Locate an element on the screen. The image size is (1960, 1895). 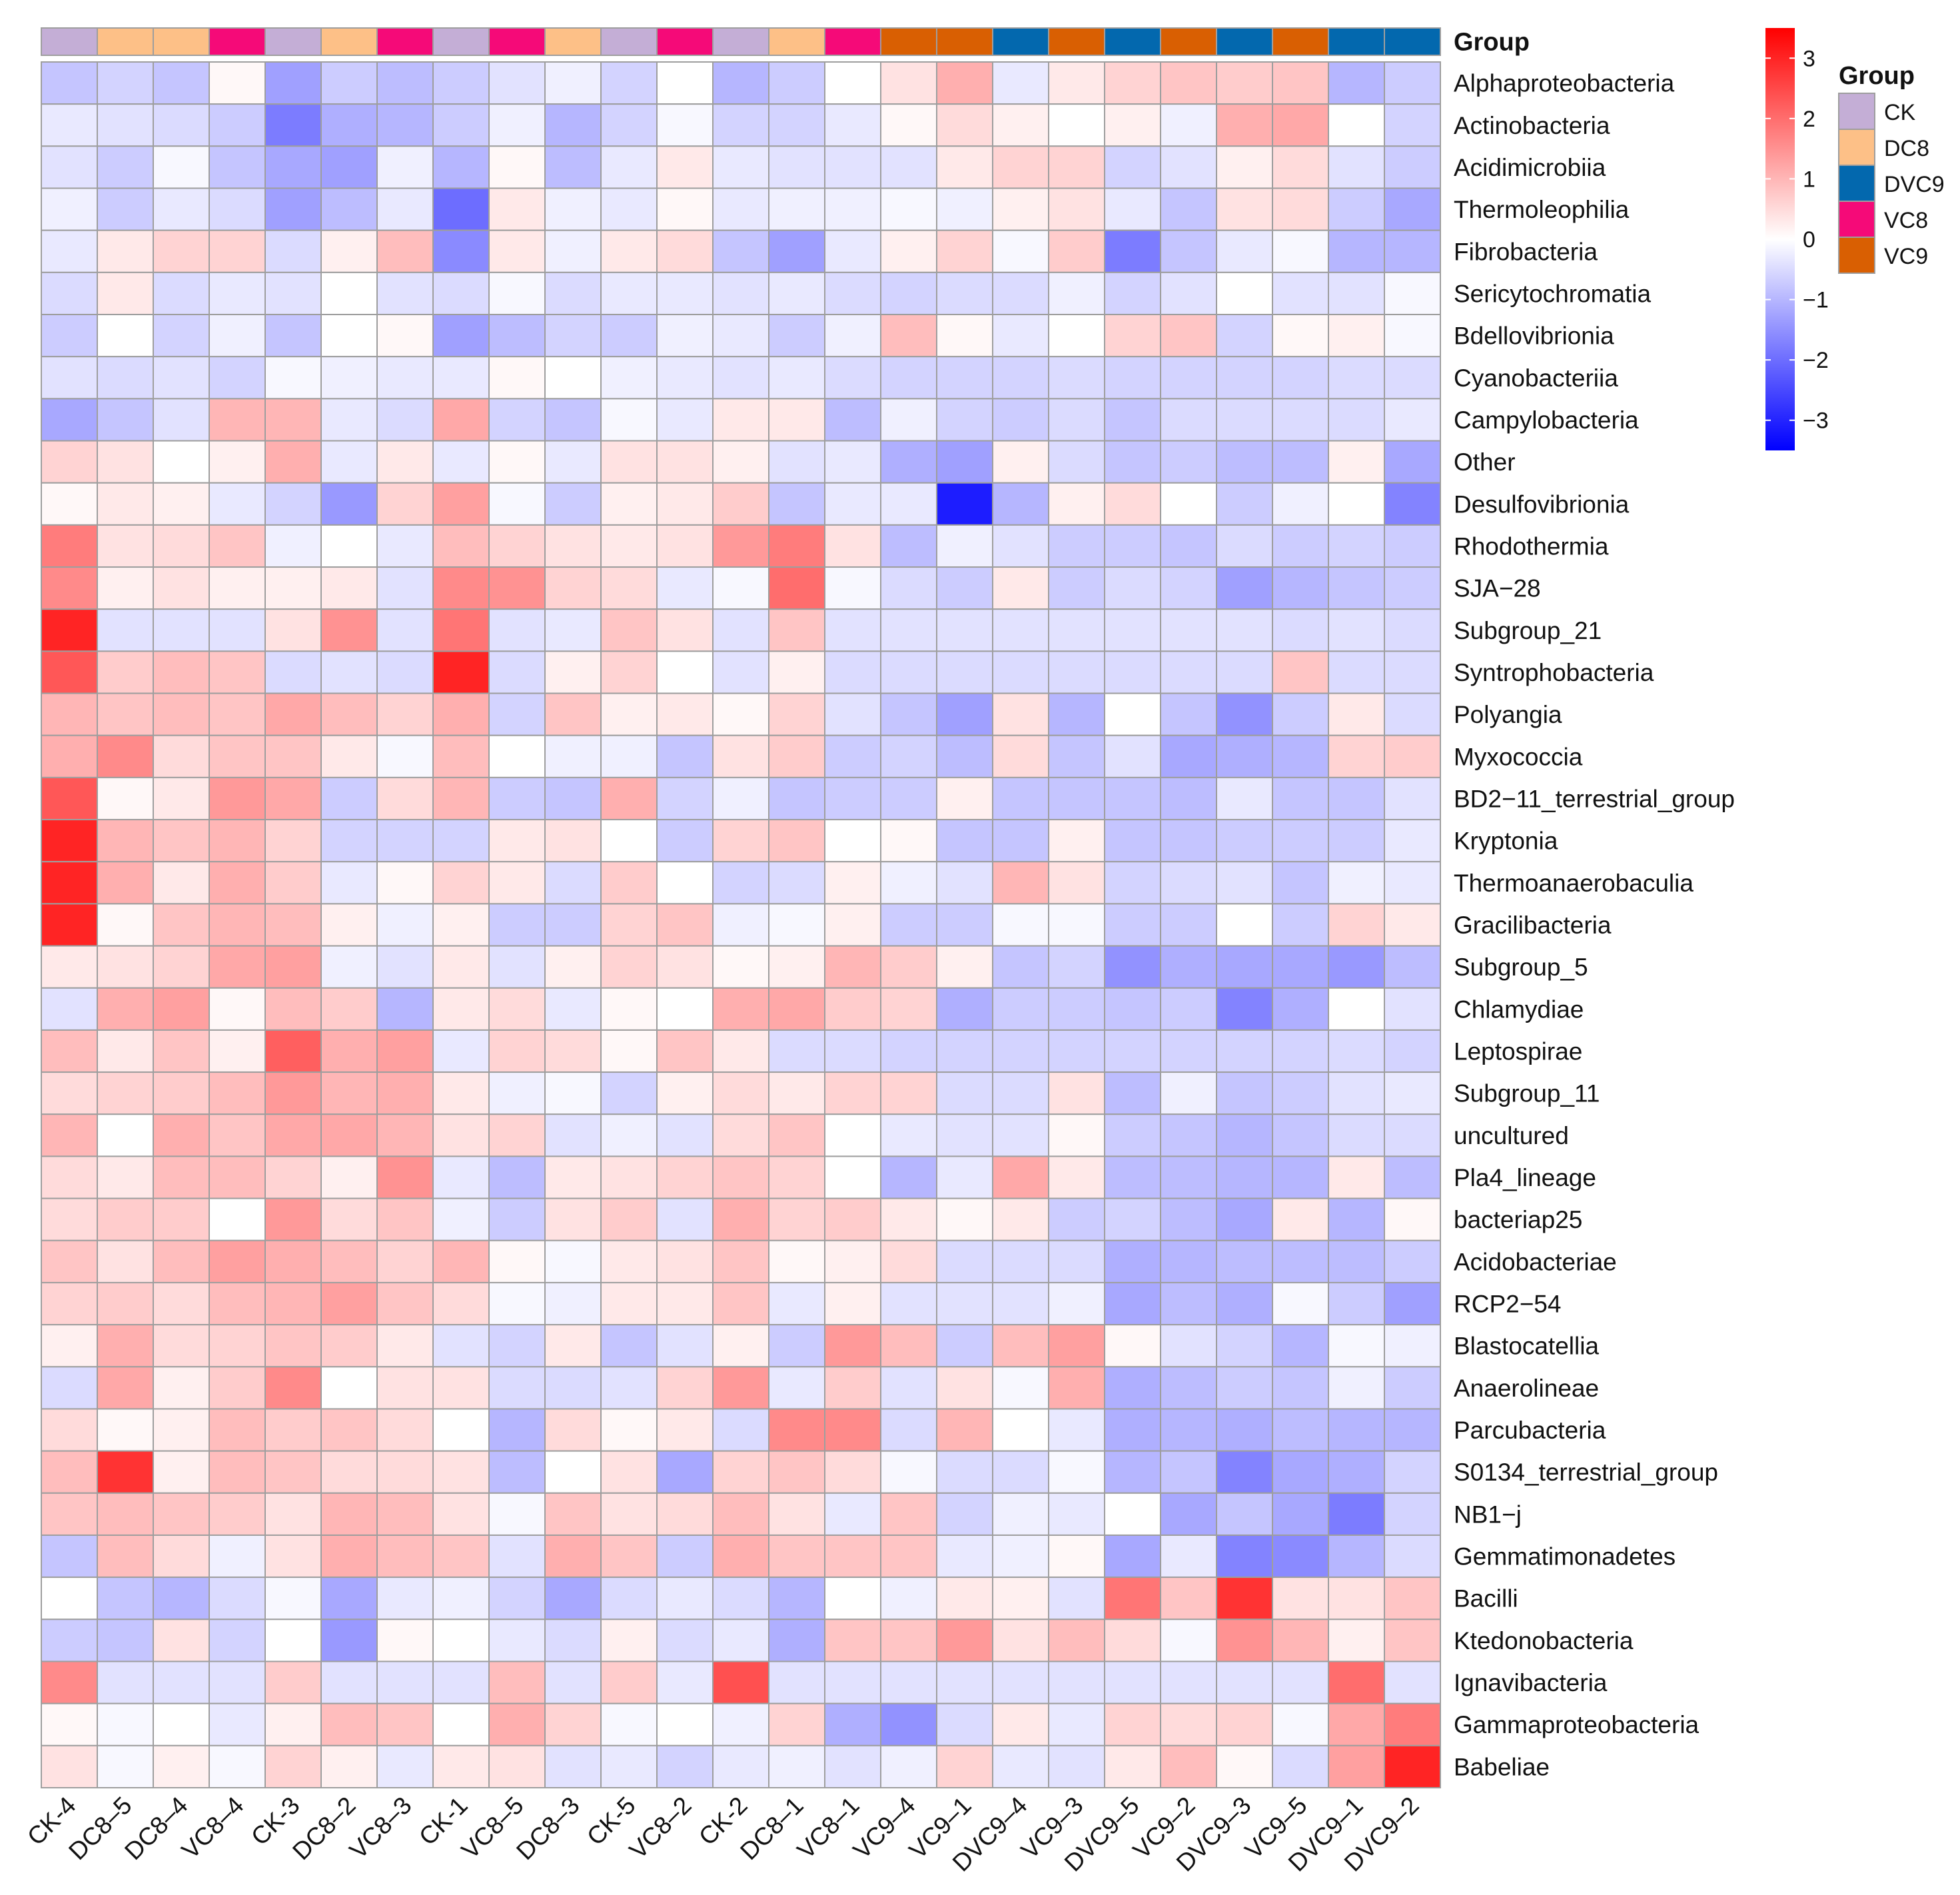
color-scale-tick-label: 2 is located at coordinates (1809, 119).